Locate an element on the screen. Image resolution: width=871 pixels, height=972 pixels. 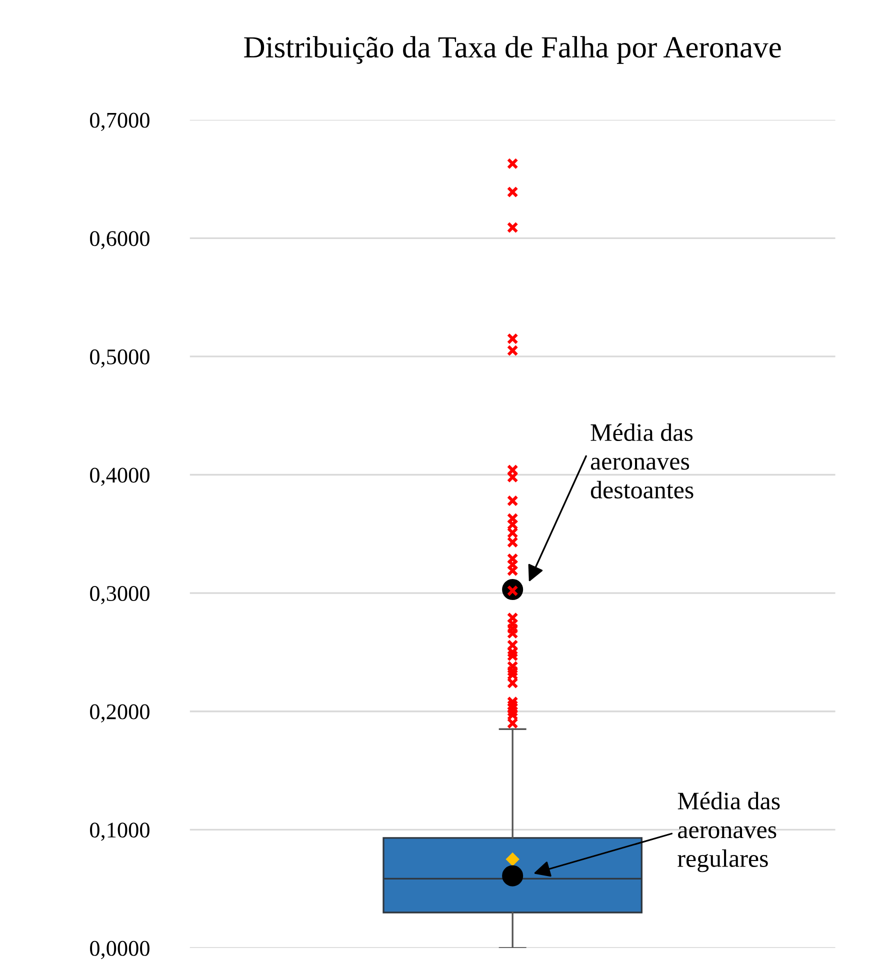
y-tick-label: 0,6000 is located at coordinates (120, 240).